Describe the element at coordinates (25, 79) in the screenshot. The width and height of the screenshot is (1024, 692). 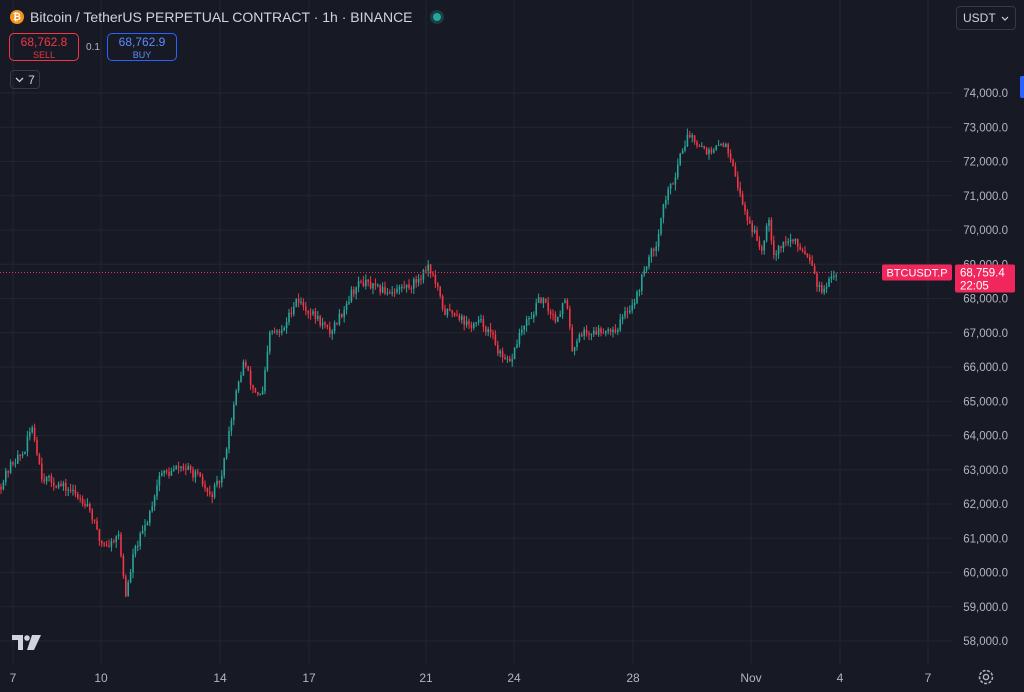
I see `indicators-toggle-button: 7` at that location.